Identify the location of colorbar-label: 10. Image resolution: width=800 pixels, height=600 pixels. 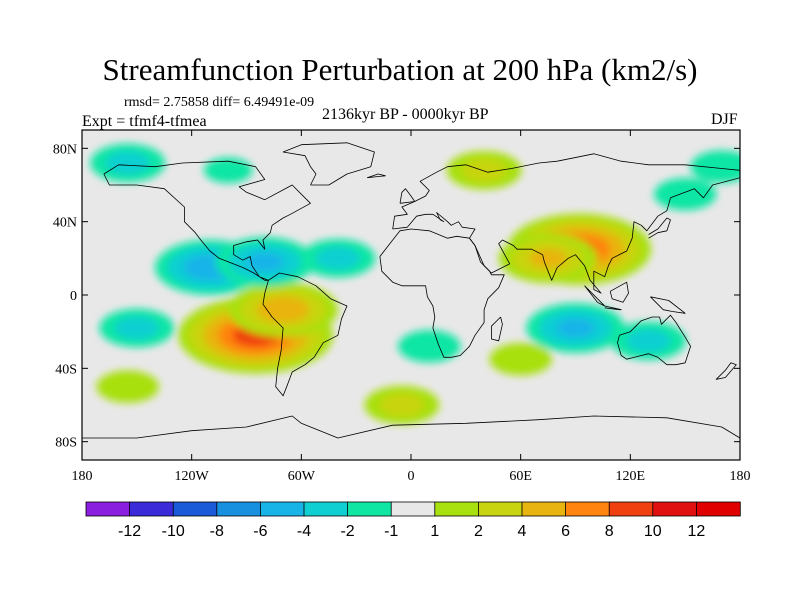
(653, 531).